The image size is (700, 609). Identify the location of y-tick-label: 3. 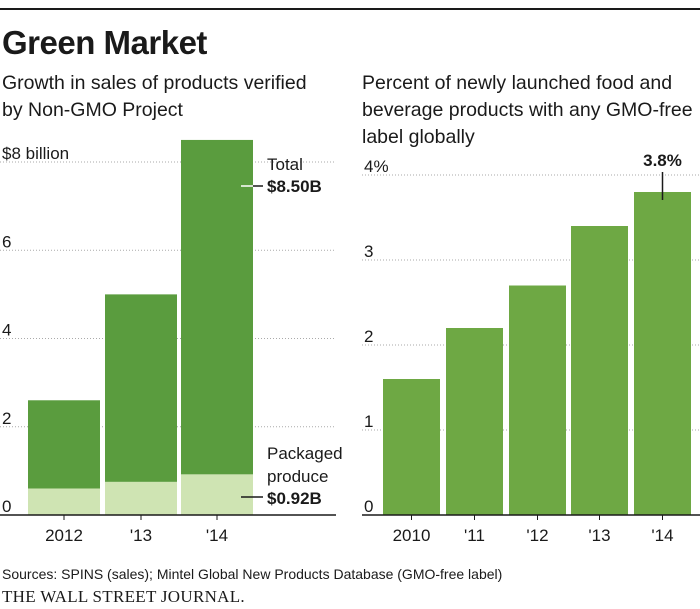
(368, 251).